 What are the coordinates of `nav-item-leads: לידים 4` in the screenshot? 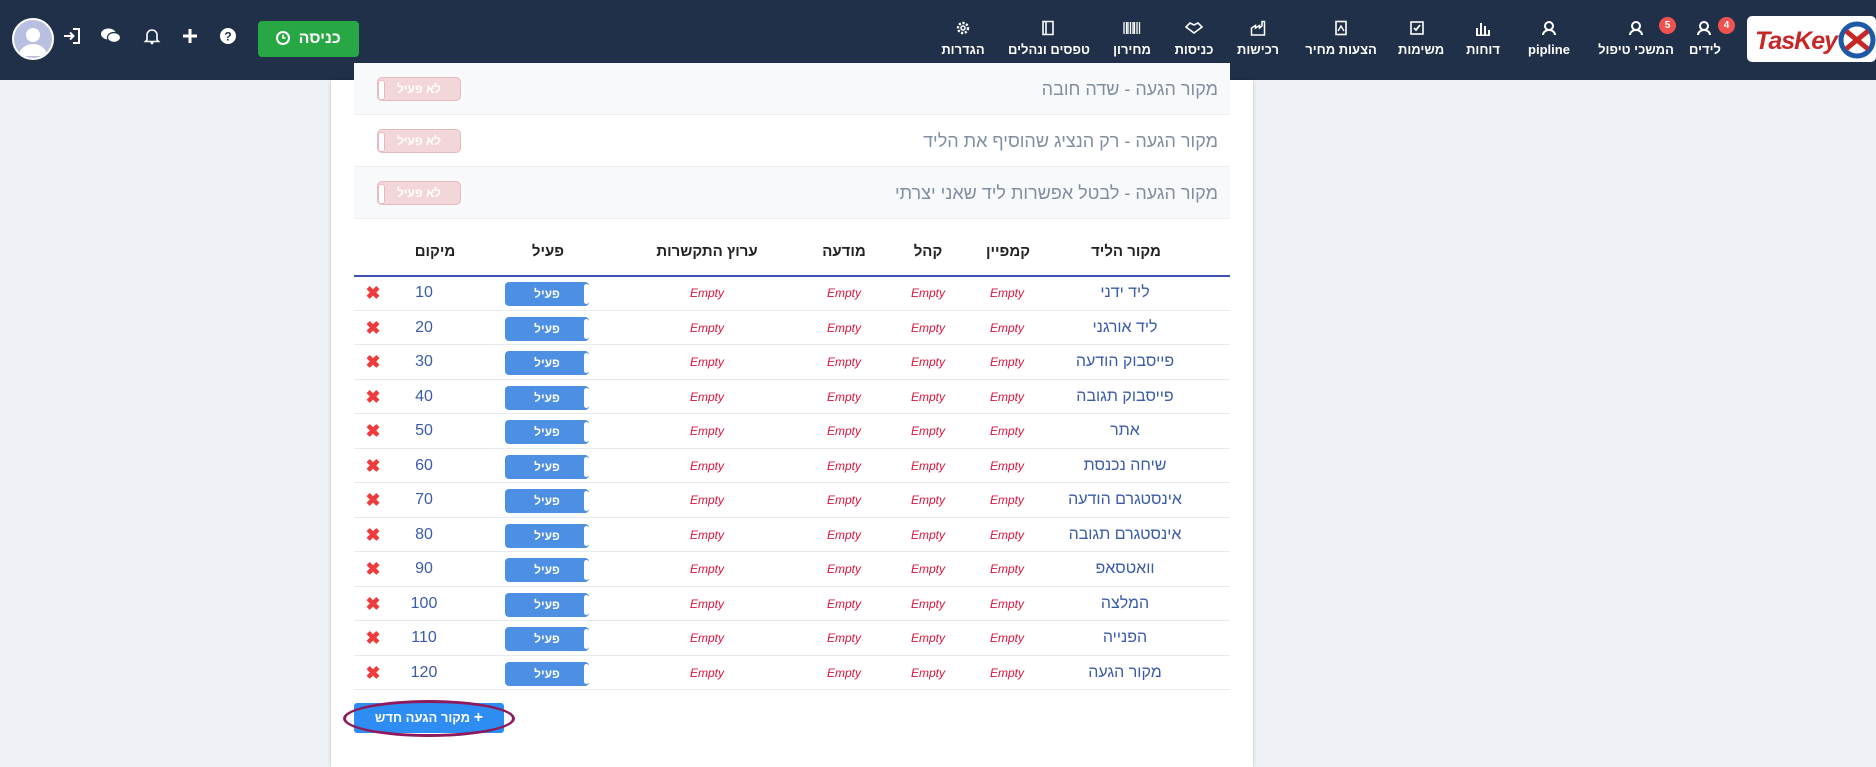 It's located at (1712, 40).